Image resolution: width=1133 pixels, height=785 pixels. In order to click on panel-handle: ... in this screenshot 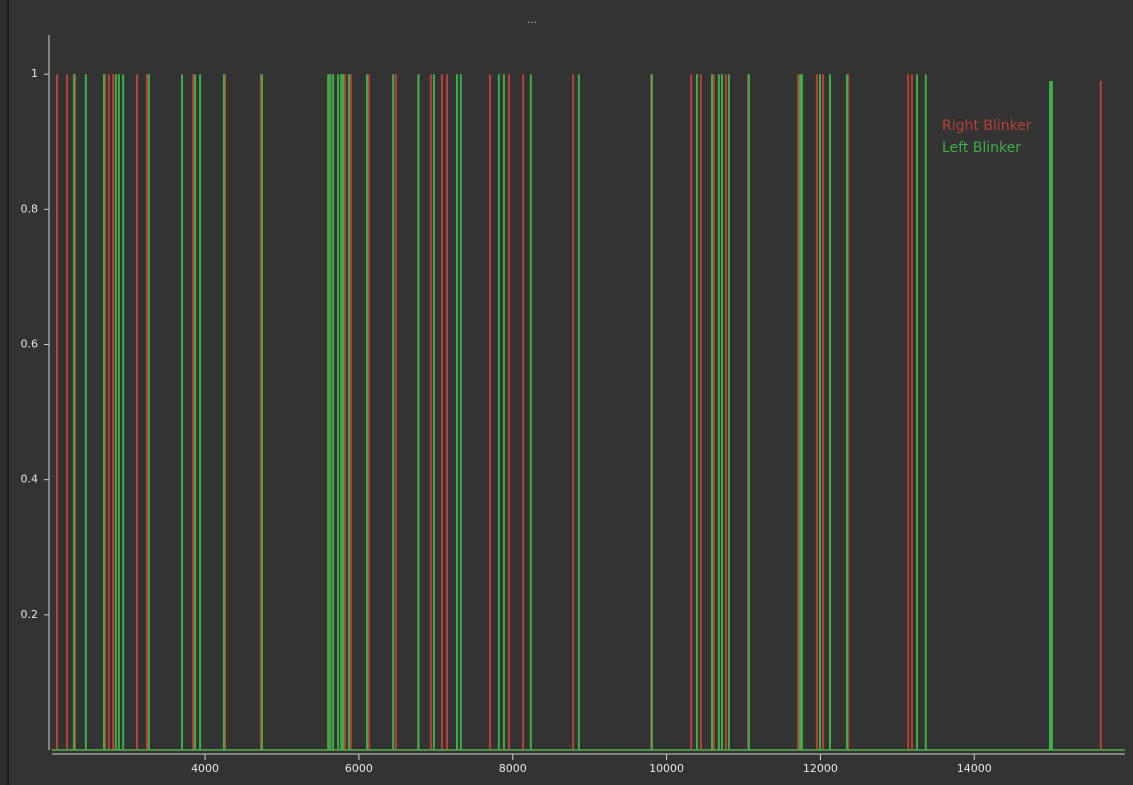, I will do `click(532, 20)`.